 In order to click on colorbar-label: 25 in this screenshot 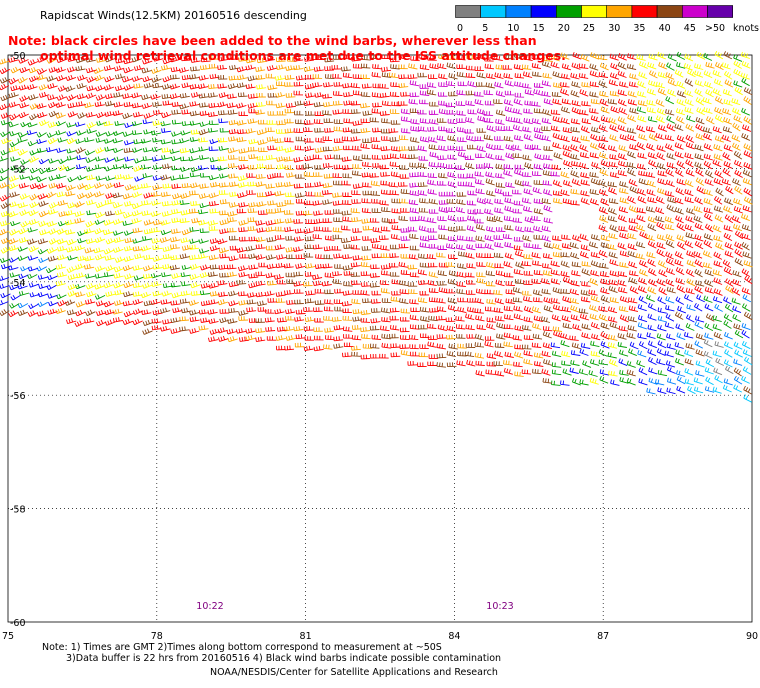, I will do `click(589, 28)`.